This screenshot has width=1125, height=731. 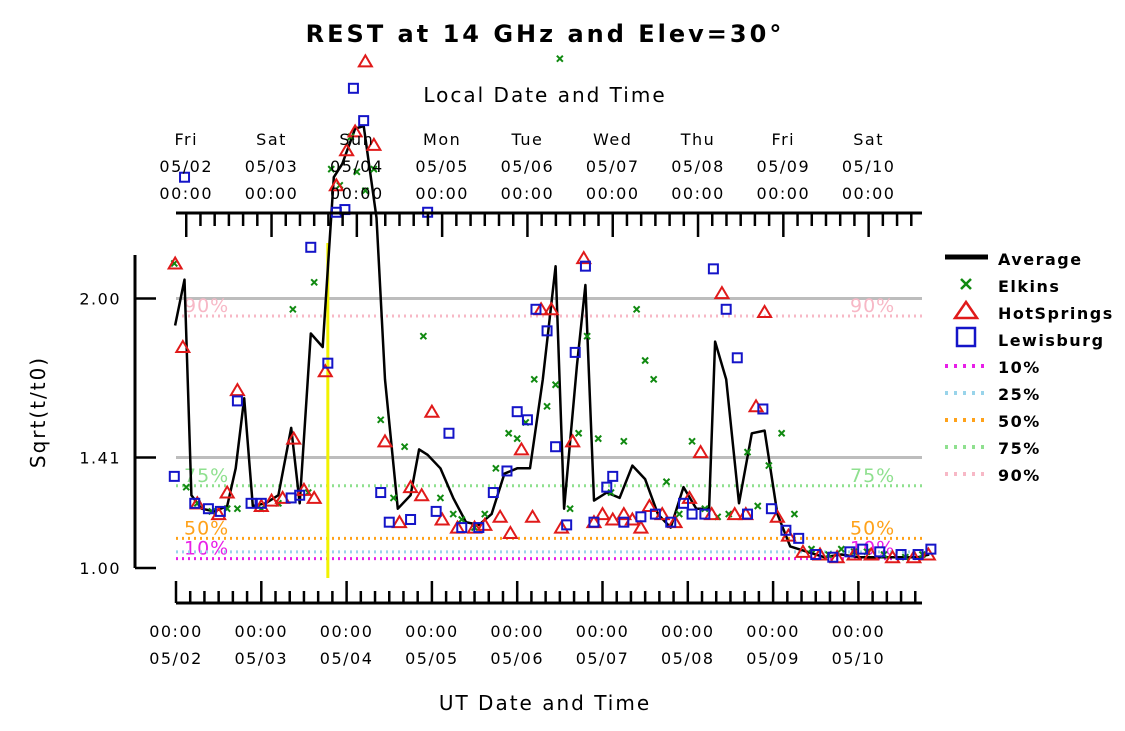 What do you see at coordinates (1040, 259) in the screenshot?
I see `legend-average-label: Average` at bounding box center [1040, 259].